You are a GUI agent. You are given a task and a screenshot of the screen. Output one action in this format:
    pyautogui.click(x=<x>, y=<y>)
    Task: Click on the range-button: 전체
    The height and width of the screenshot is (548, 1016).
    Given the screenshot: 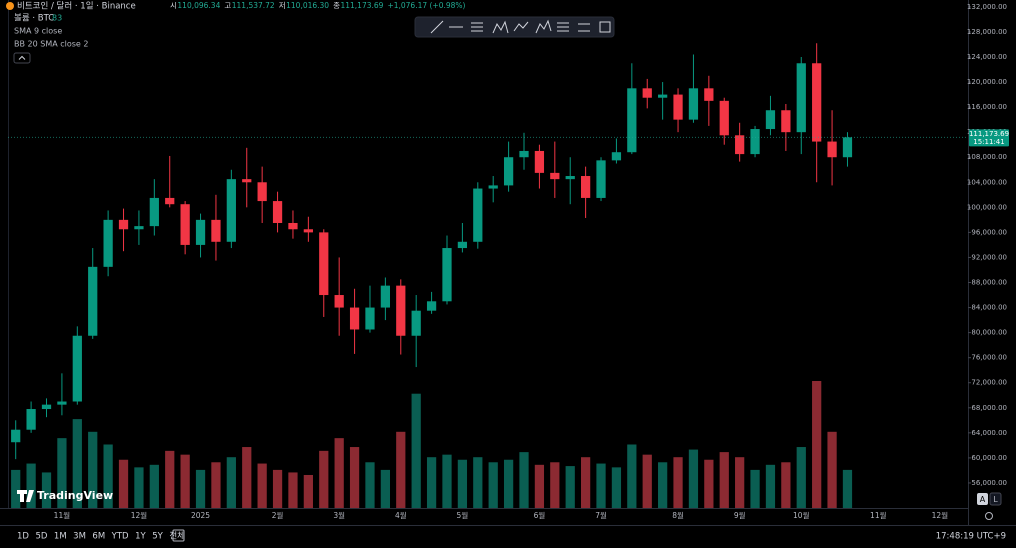 What is the action you would take?
    pyautogui.click(x=177, y=536)
    